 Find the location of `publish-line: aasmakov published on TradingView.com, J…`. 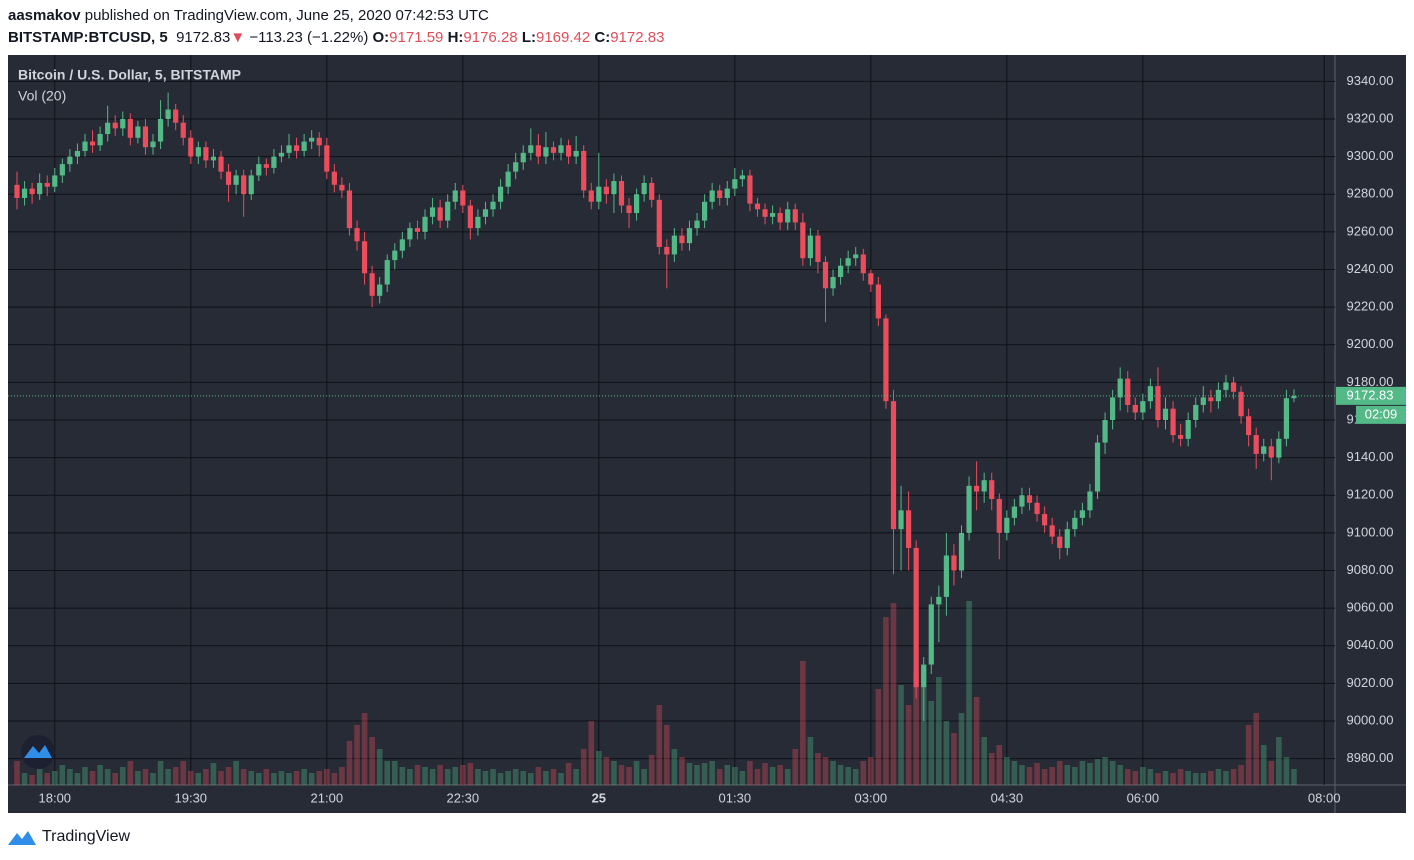

publish-line: aasmakov published on TradingView.com, J… is located at coordinates (248, 15).